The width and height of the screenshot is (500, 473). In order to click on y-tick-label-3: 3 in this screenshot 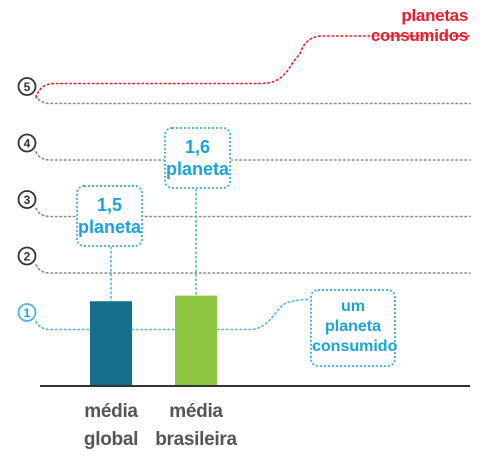, I will do `click(27, 200)`.